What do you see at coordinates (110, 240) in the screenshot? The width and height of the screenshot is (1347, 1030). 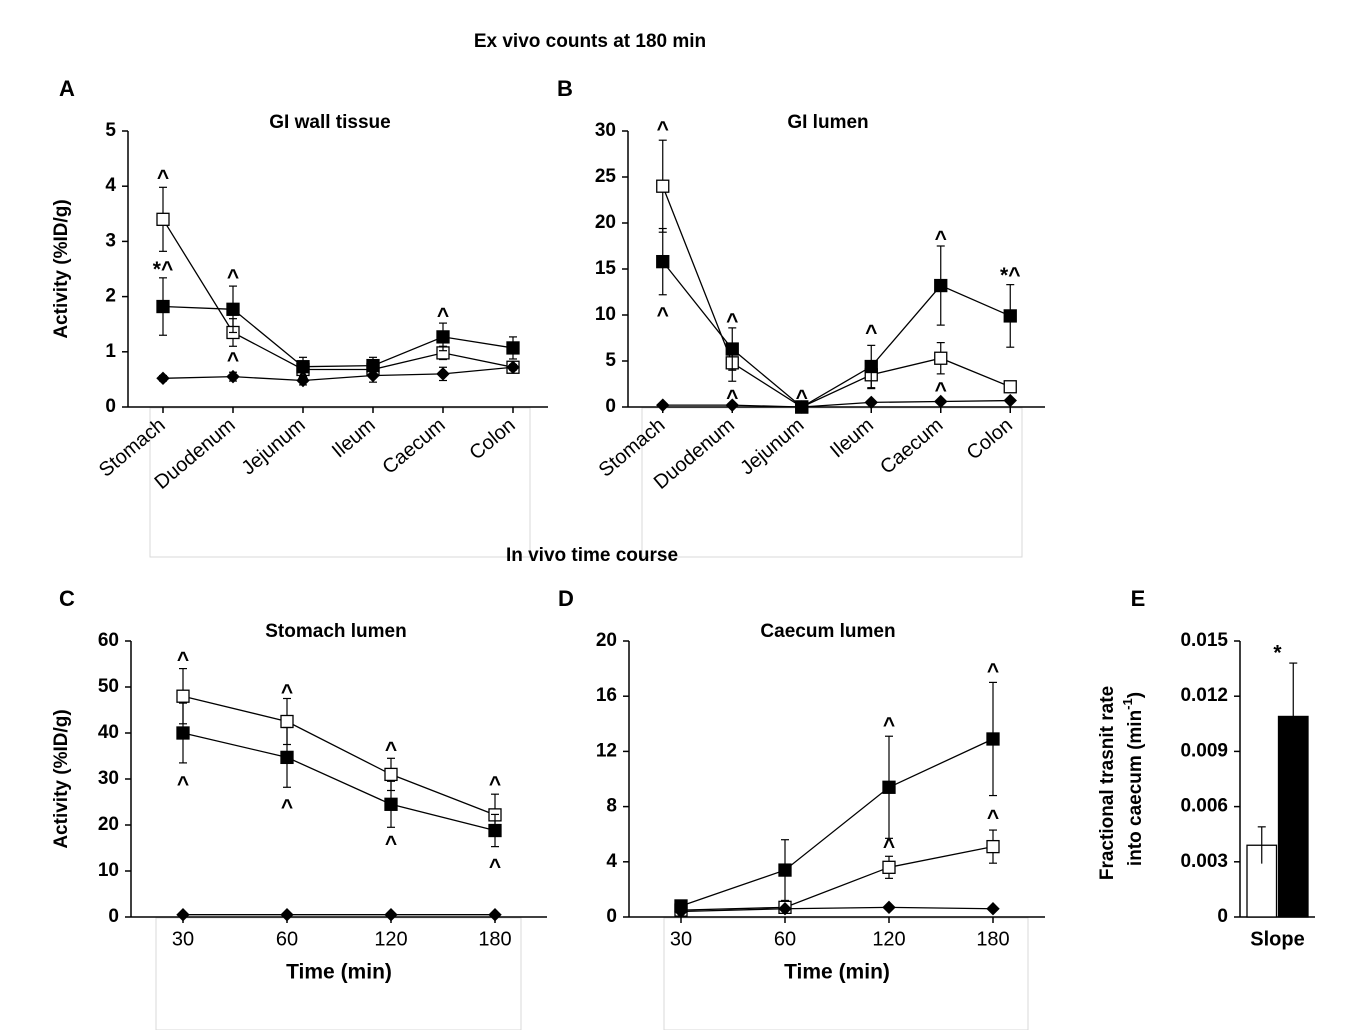 I see `y-tick-label: 3` at bounding box center [110, 240].